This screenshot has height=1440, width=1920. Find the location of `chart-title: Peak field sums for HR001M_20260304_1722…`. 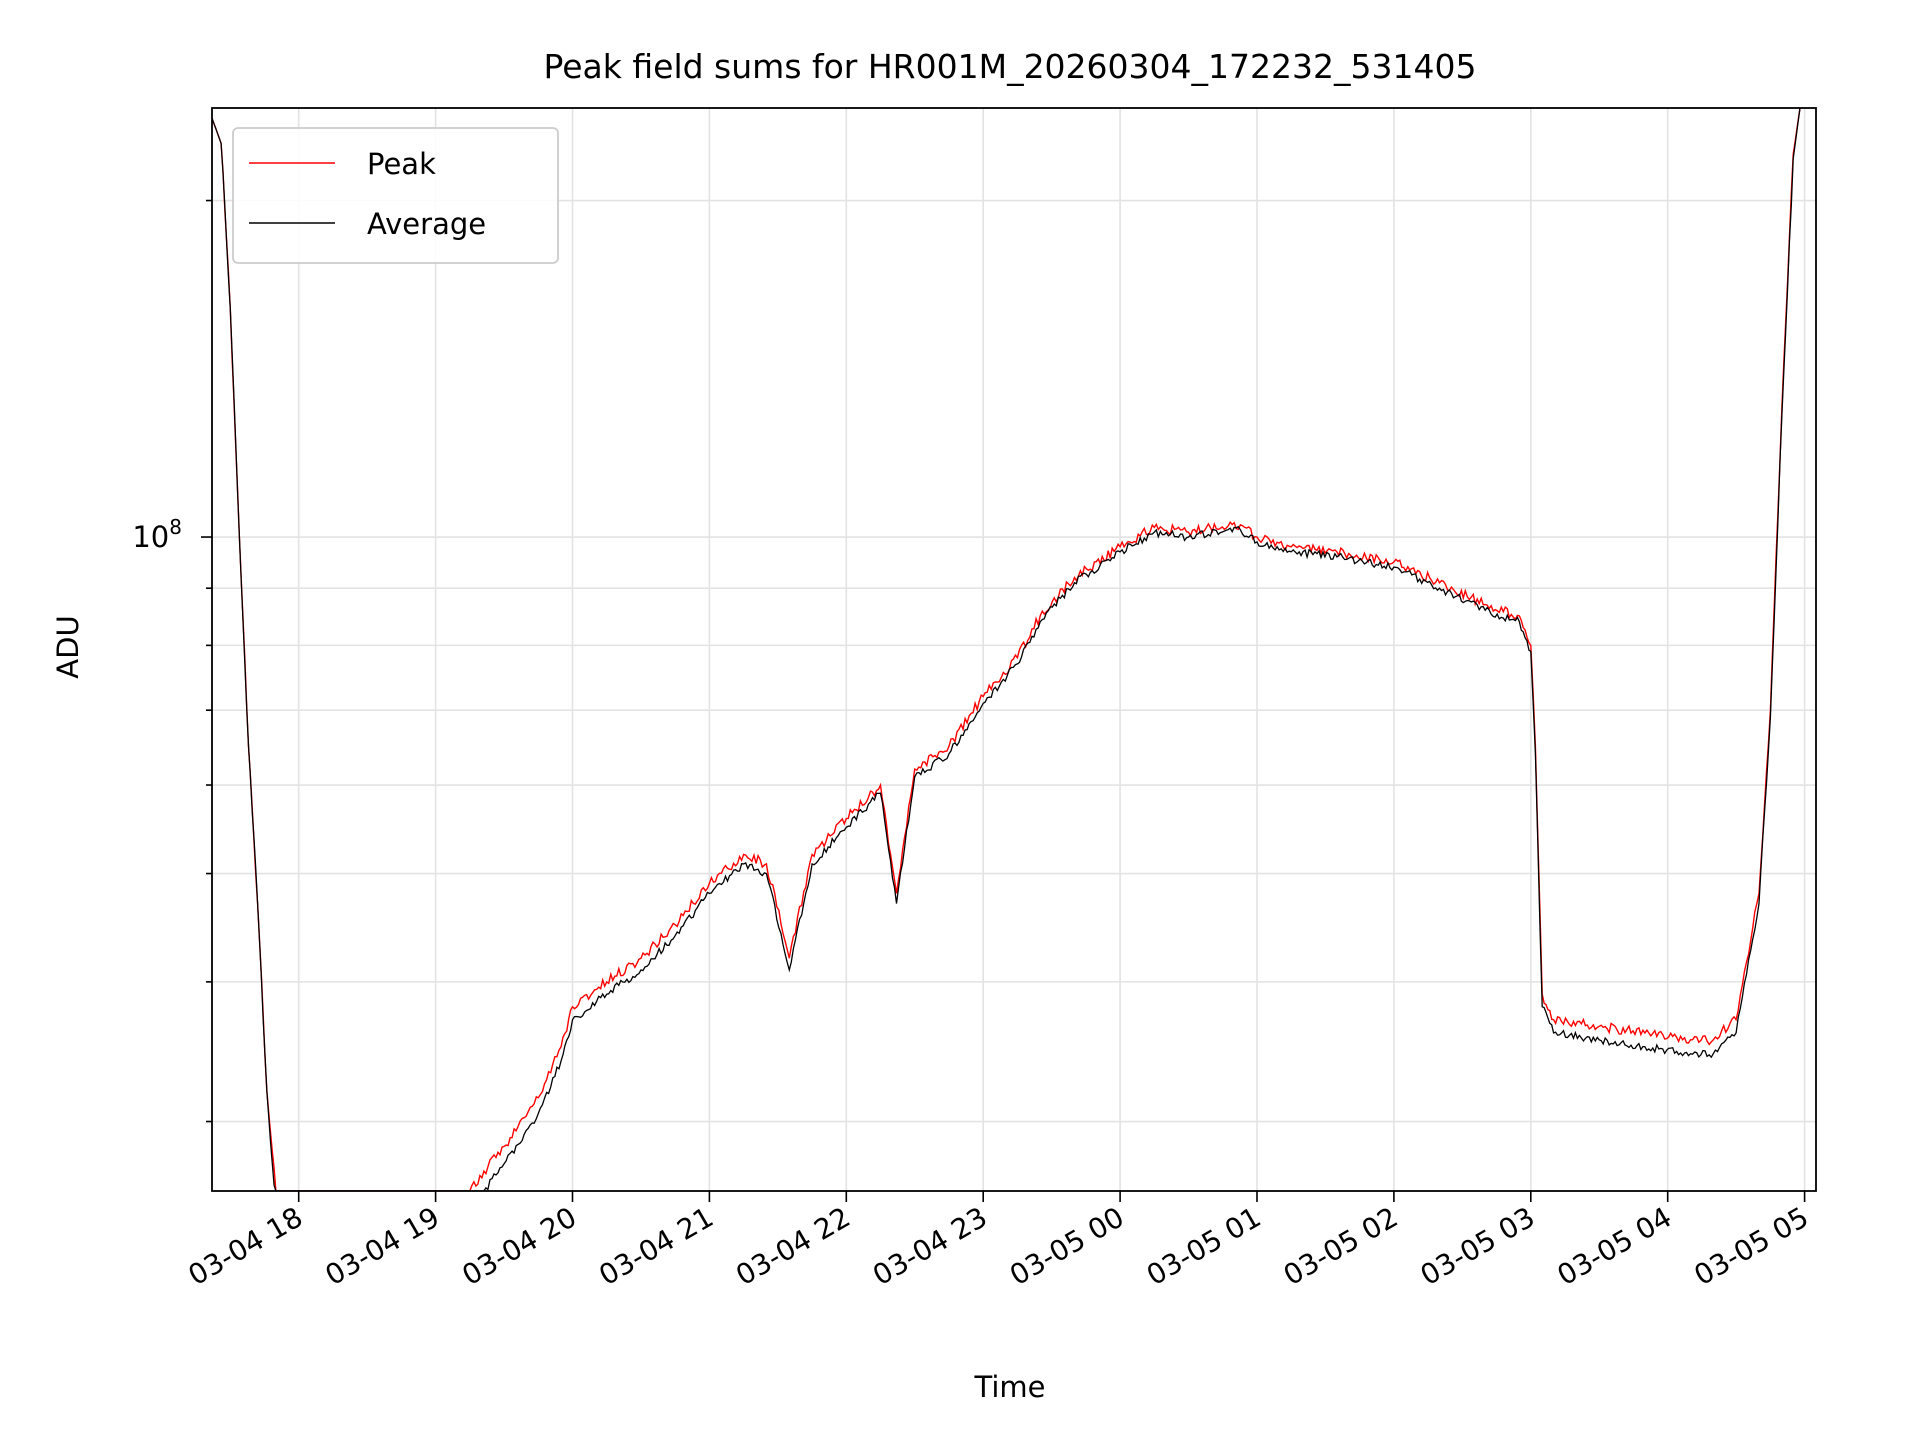

chart-title: Peak field sums for HR001M_20260304_1722… is located at coordinates (1010, 66).